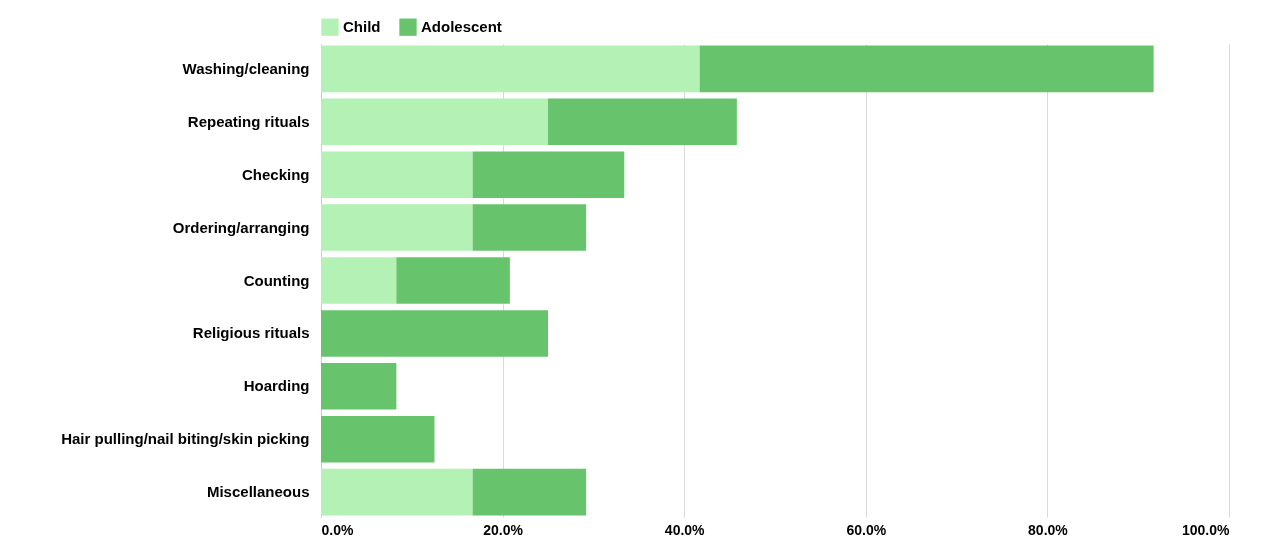 This screenshot has width=1266, height=544. What do you see at coordinates (337, 529) in the screenshot?
I see `x-tick-label: 0.0%` at bounding box center [337, 529].